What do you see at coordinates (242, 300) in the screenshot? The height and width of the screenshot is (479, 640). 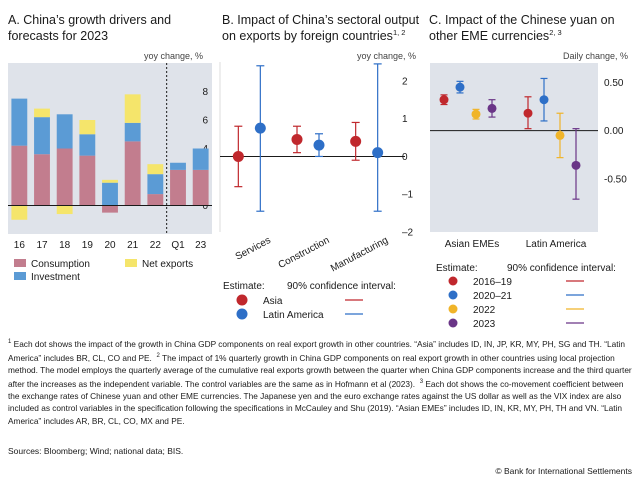 I see `legend-asia-dot` at bounding box center [242, 300].